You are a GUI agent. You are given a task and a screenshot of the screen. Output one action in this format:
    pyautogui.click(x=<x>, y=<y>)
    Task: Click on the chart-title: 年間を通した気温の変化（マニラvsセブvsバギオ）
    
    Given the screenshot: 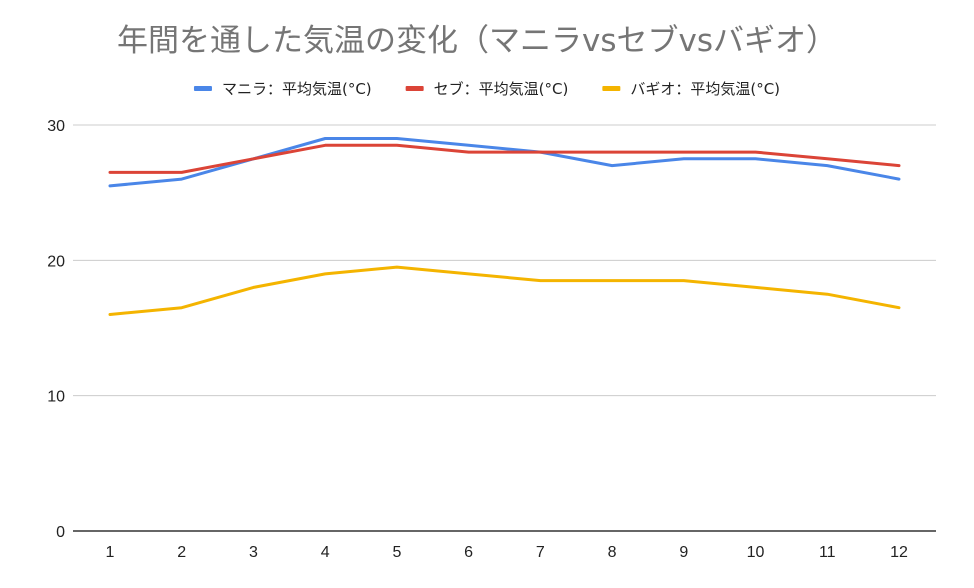 What is the action you would take?
    pyautogui.click(x=477, y=41)
    